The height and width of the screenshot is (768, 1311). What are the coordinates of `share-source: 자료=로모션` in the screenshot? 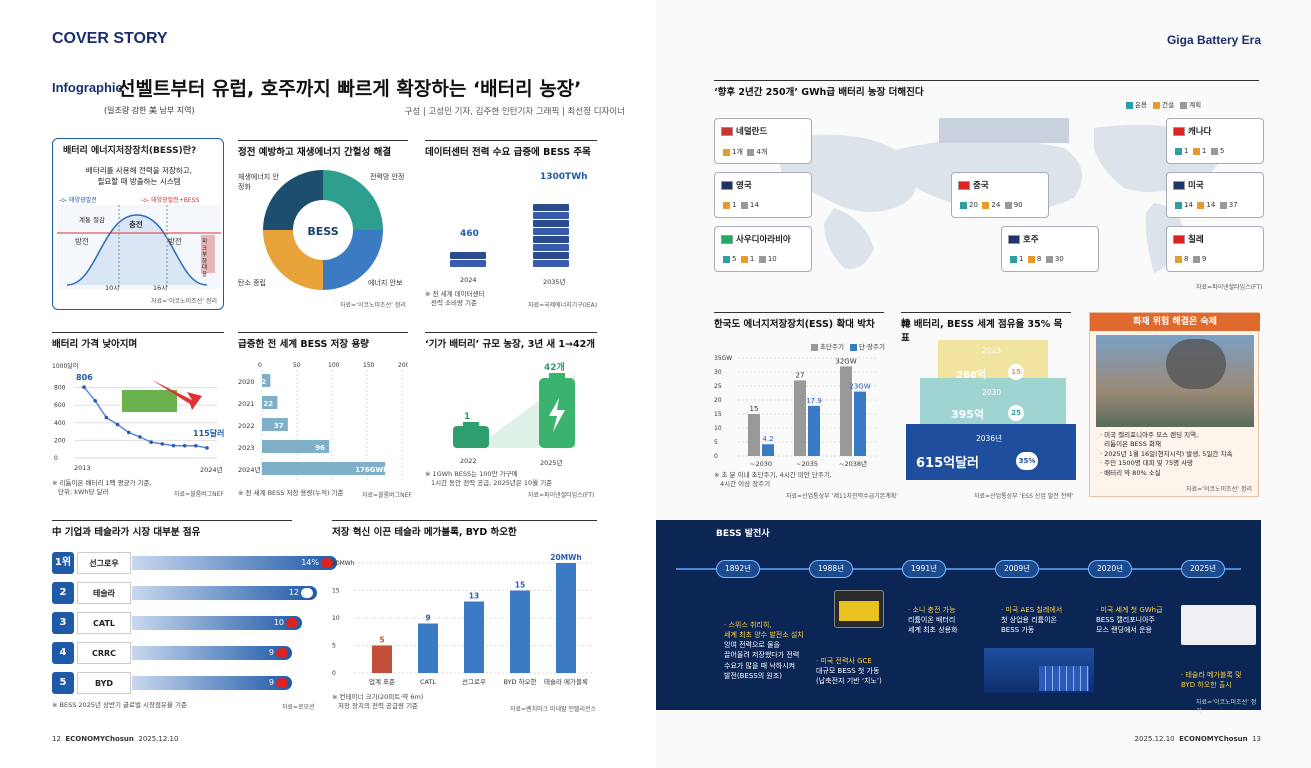 It's located at (298, 707).